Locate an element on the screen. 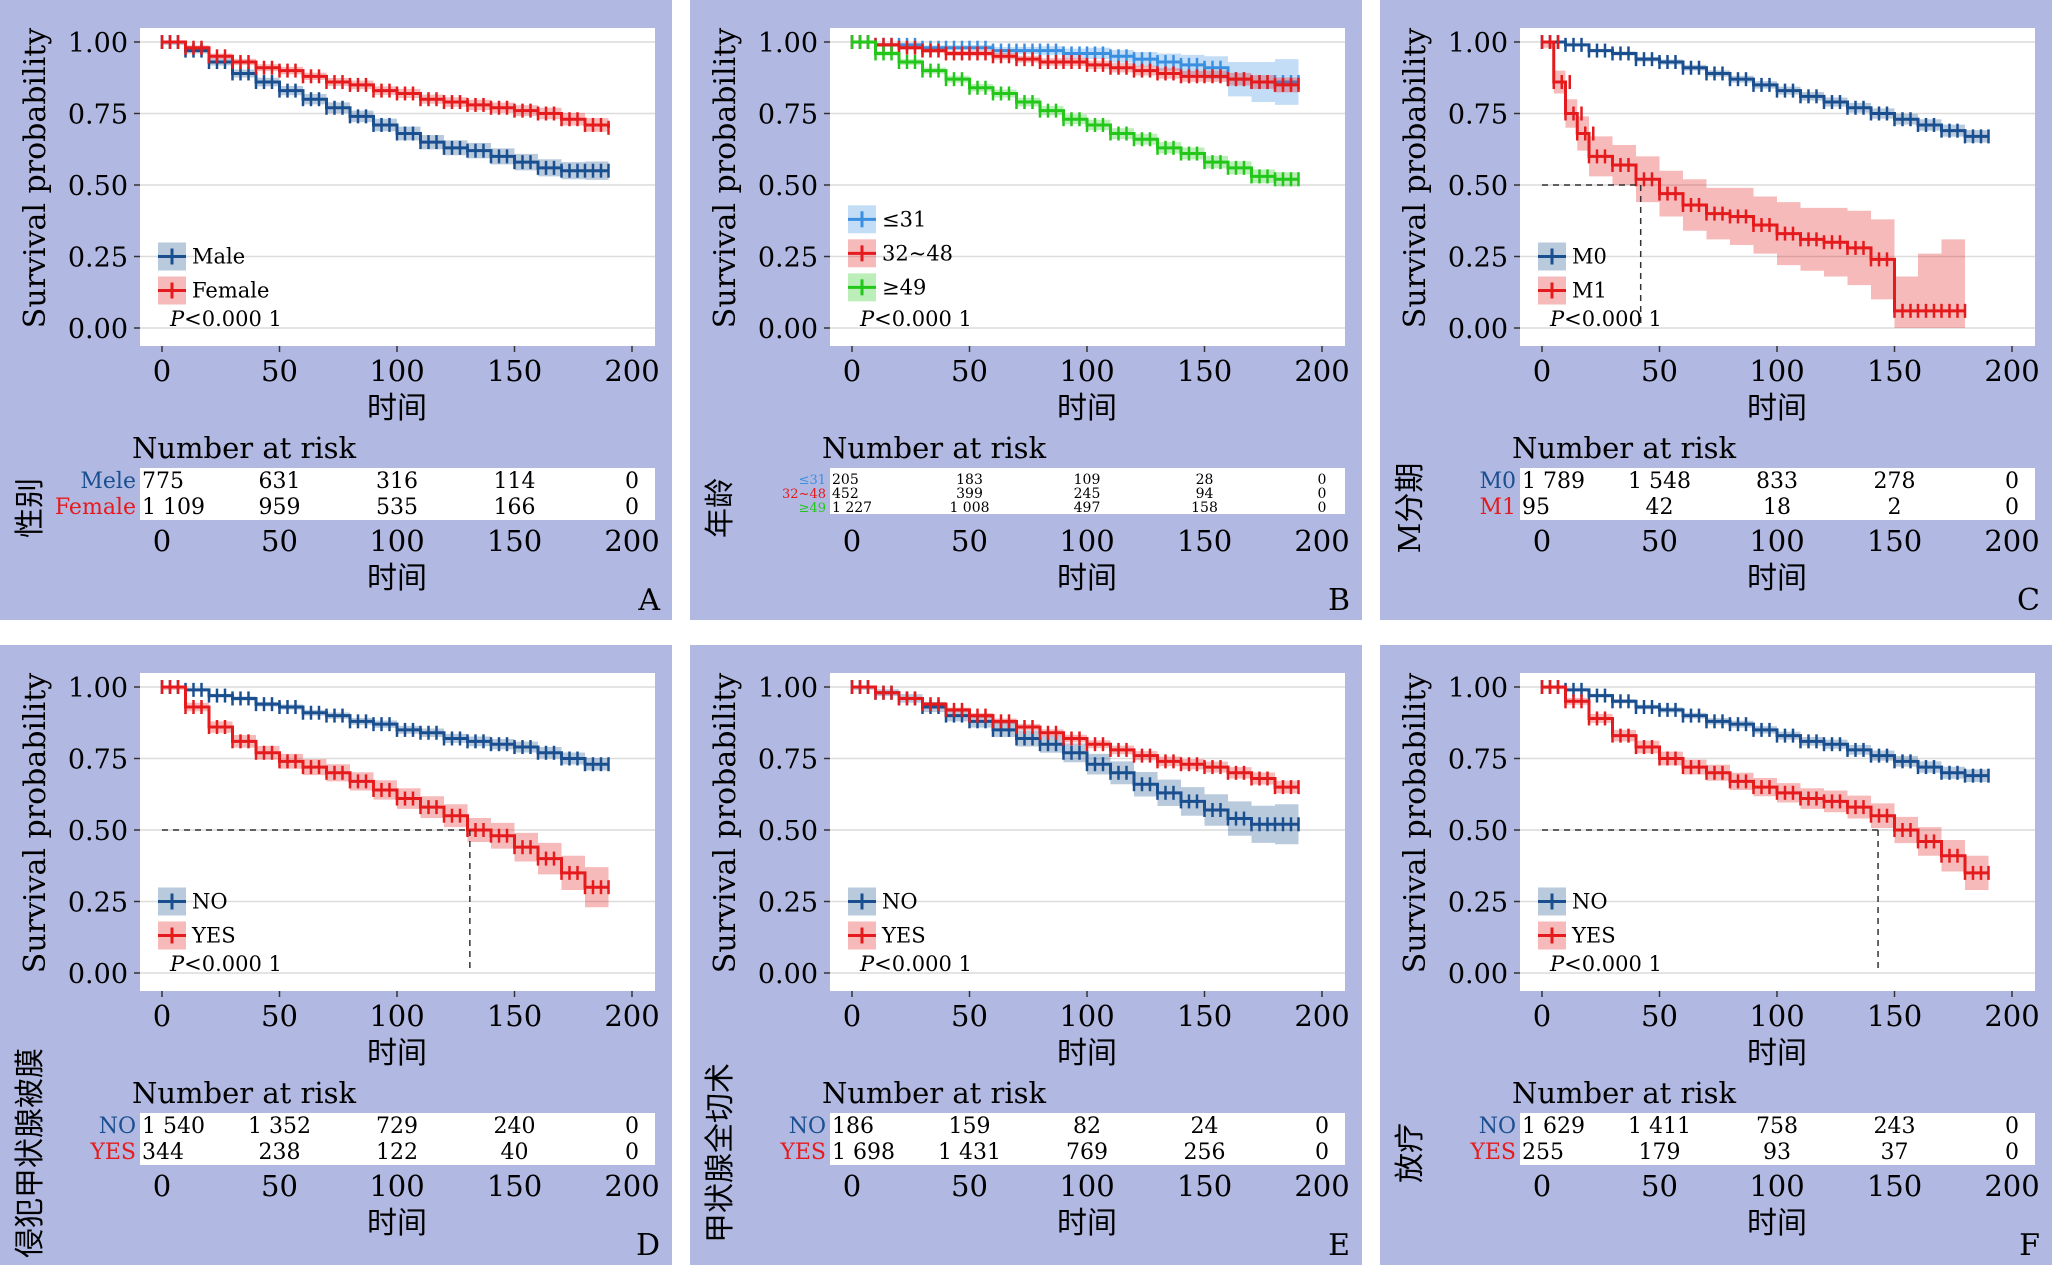 Image resolution: width=2056 pixels, height=1271 pixels. panel-letter: D is located at coordinates (648, 1245).